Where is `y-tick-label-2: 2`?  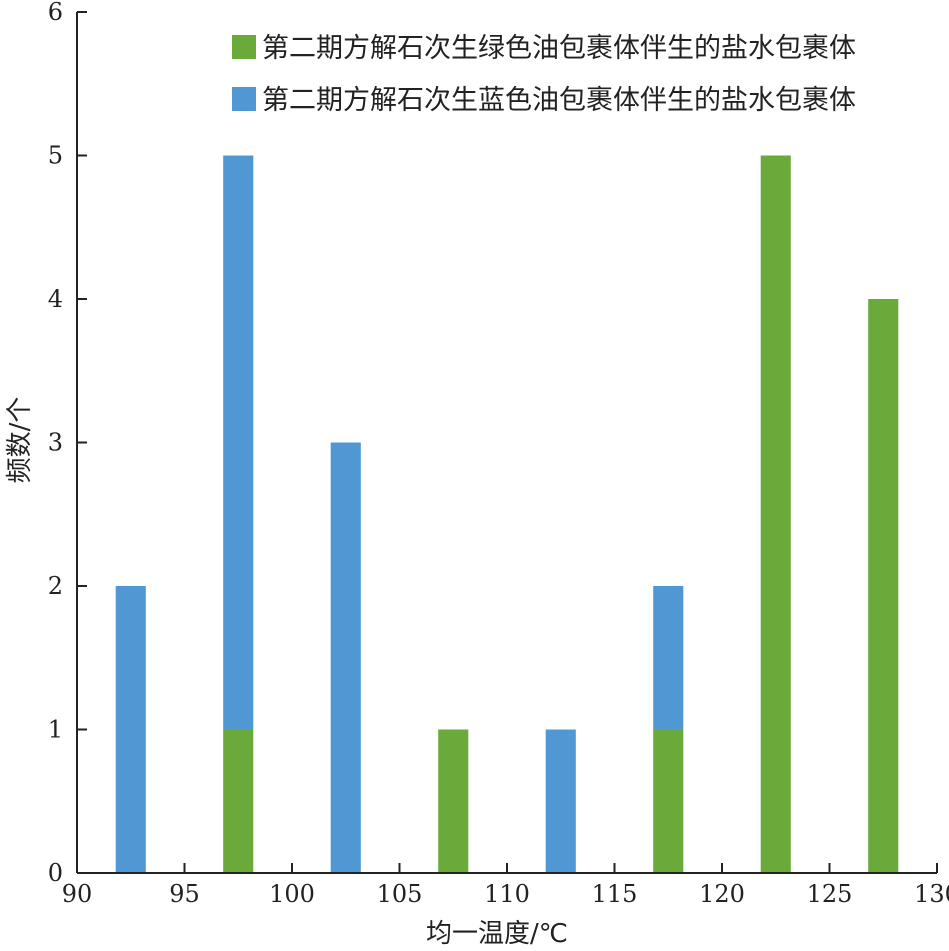
y-tick-label-2: 2 is located at coordinates (55, 586).